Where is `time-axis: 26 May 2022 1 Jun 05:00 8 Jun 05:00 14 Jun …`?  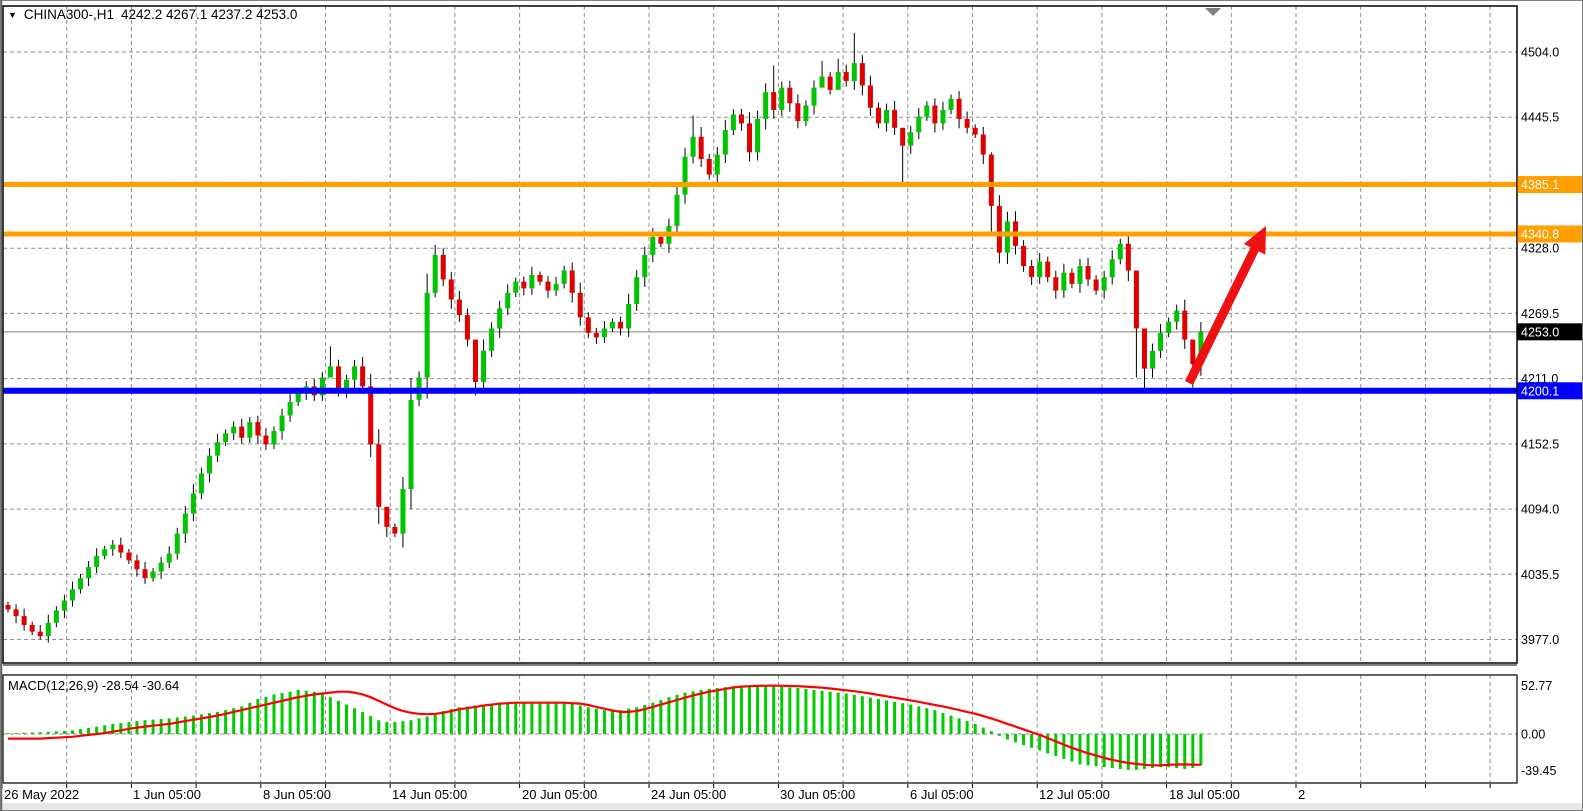 time-axis: 26 May 2022 1 Jun 05:00 8 Jun 05:00 14 Jun … is located at coordinates (746, 793).